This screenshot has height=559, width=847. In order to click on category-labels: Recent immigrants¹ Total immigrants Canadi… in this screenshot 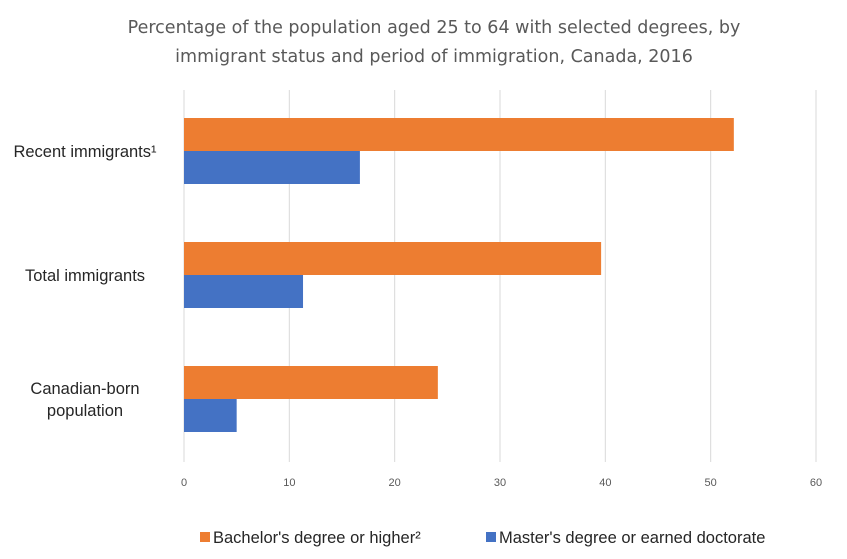, I will do `click(85, 281)`.